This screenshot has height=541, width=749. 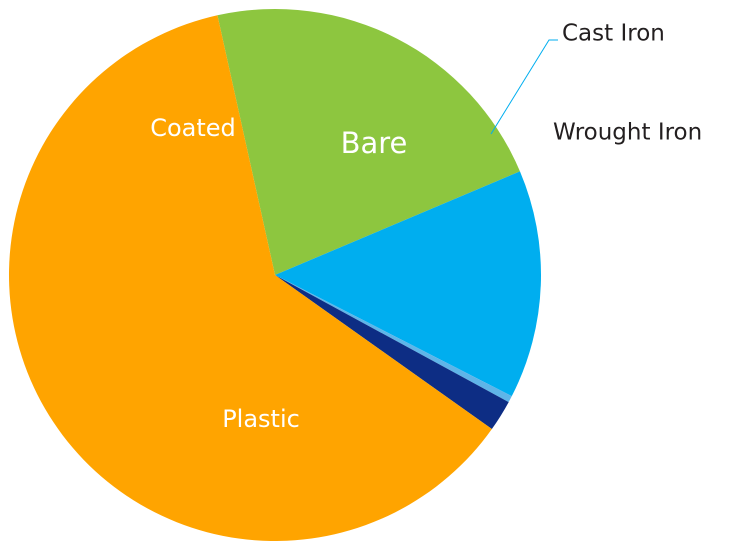 What do you see at coordinates (613, 34) in the screenshot?
I see `slice-label-cast-iron: Cast Iron` at bounding box center [613, 34].